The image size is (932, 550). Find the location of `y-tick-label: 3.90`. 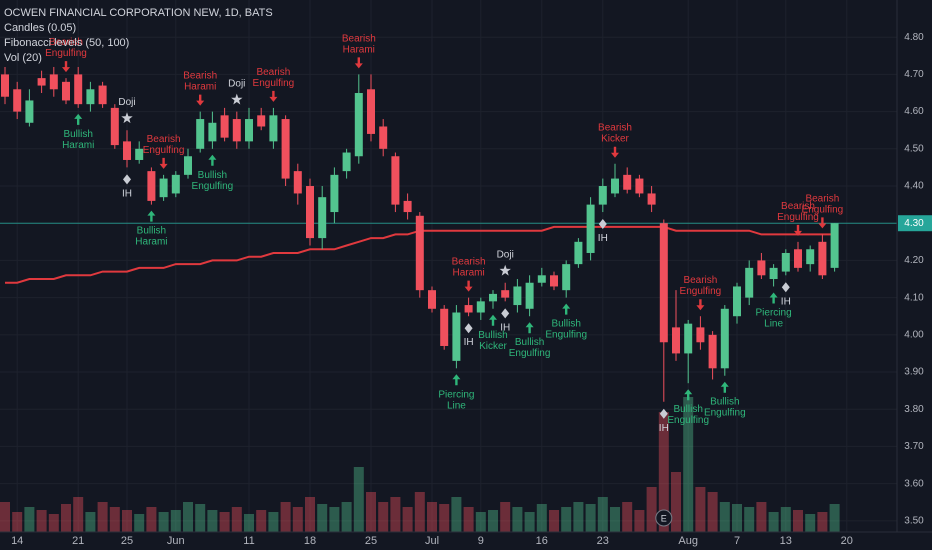

y-tick-label: 3.90 is located at coordinates (914, 372).